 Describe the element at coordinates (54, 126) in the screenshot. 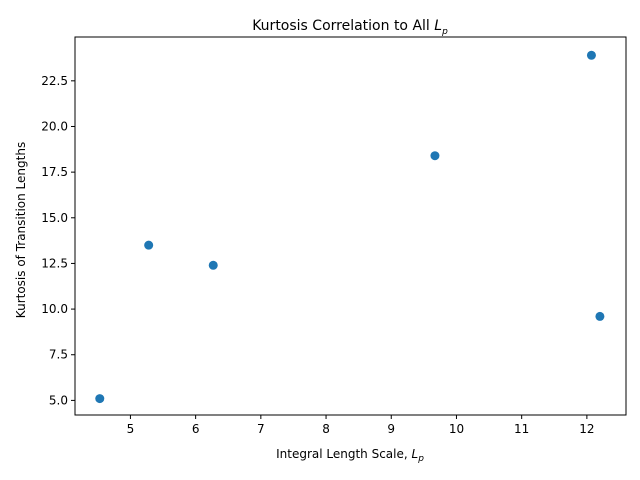

I see `y-tick-label-6: 20.0` at that location.